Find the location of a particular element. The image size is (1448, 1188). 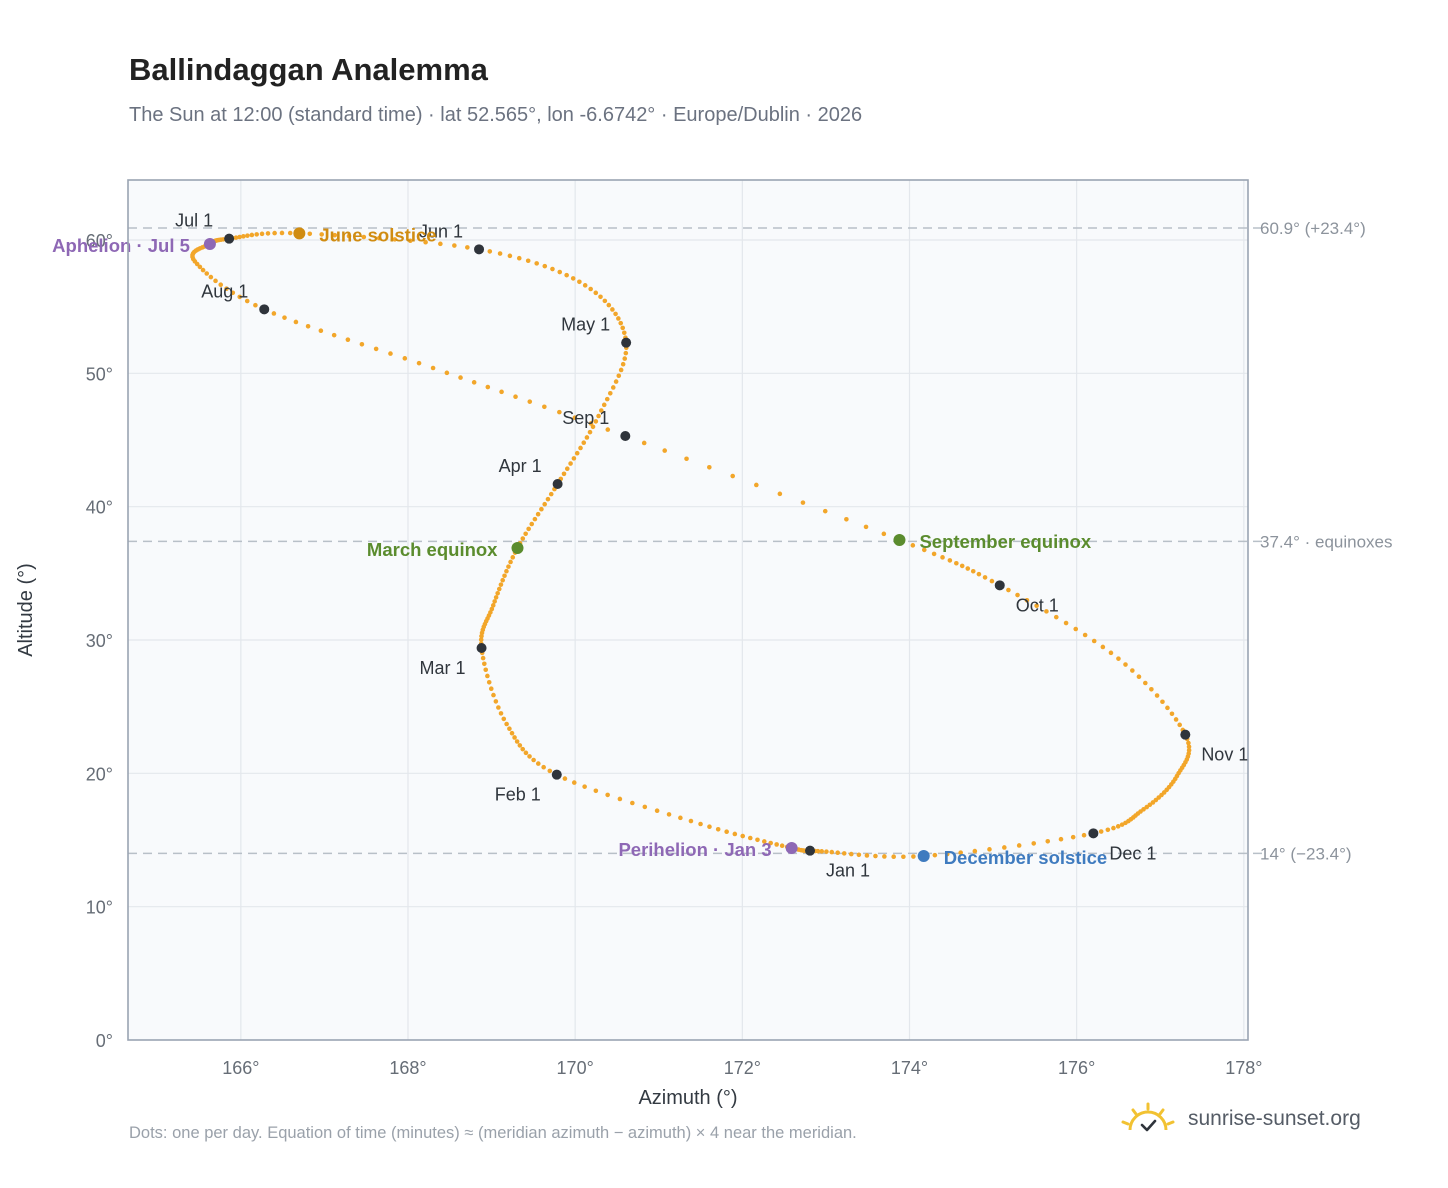

x-tick-label: 176° is located at coordinates (1076, 1068).